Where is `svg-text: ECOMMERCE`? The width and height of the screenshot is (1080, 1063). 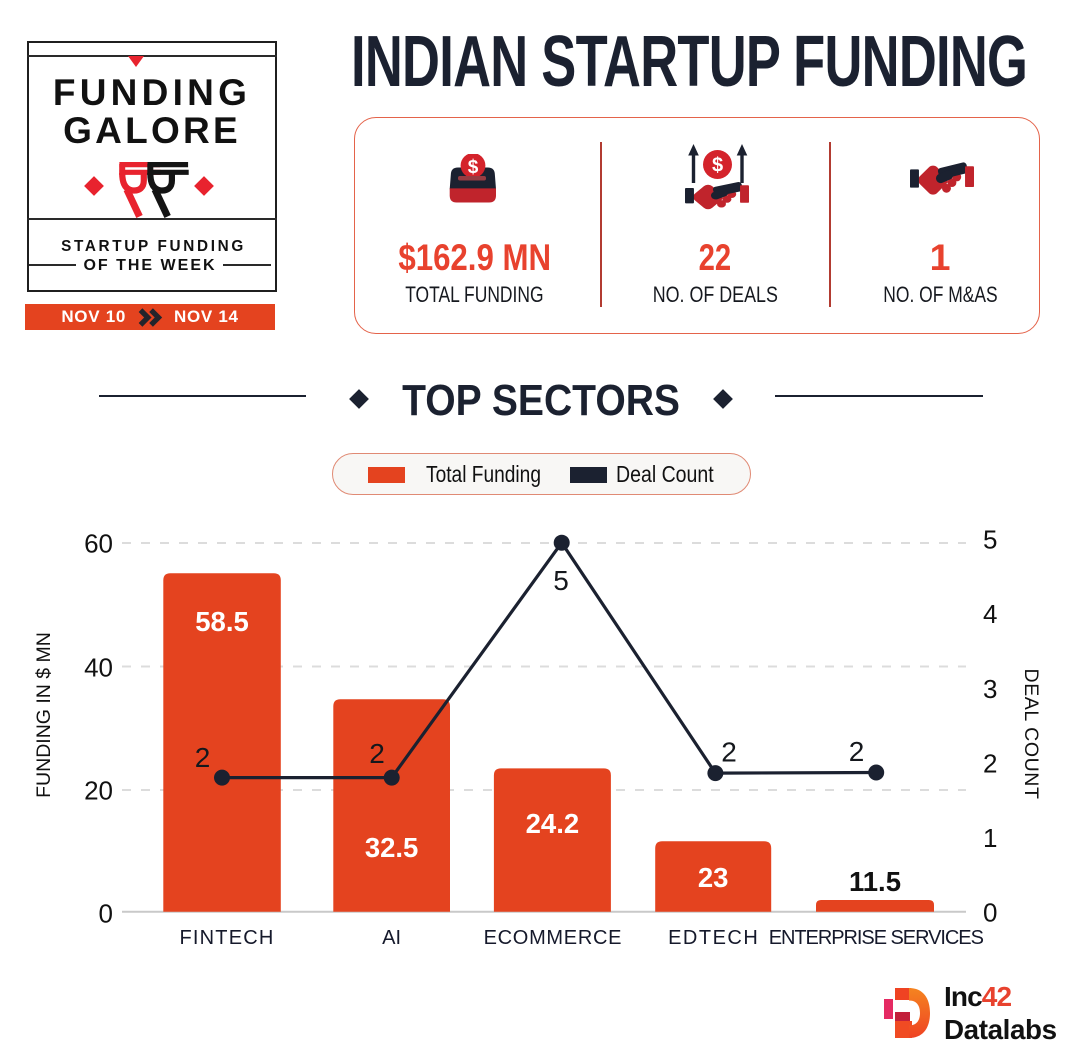
svg-text: ECOMMERCE is located at coordinates (553, 938).